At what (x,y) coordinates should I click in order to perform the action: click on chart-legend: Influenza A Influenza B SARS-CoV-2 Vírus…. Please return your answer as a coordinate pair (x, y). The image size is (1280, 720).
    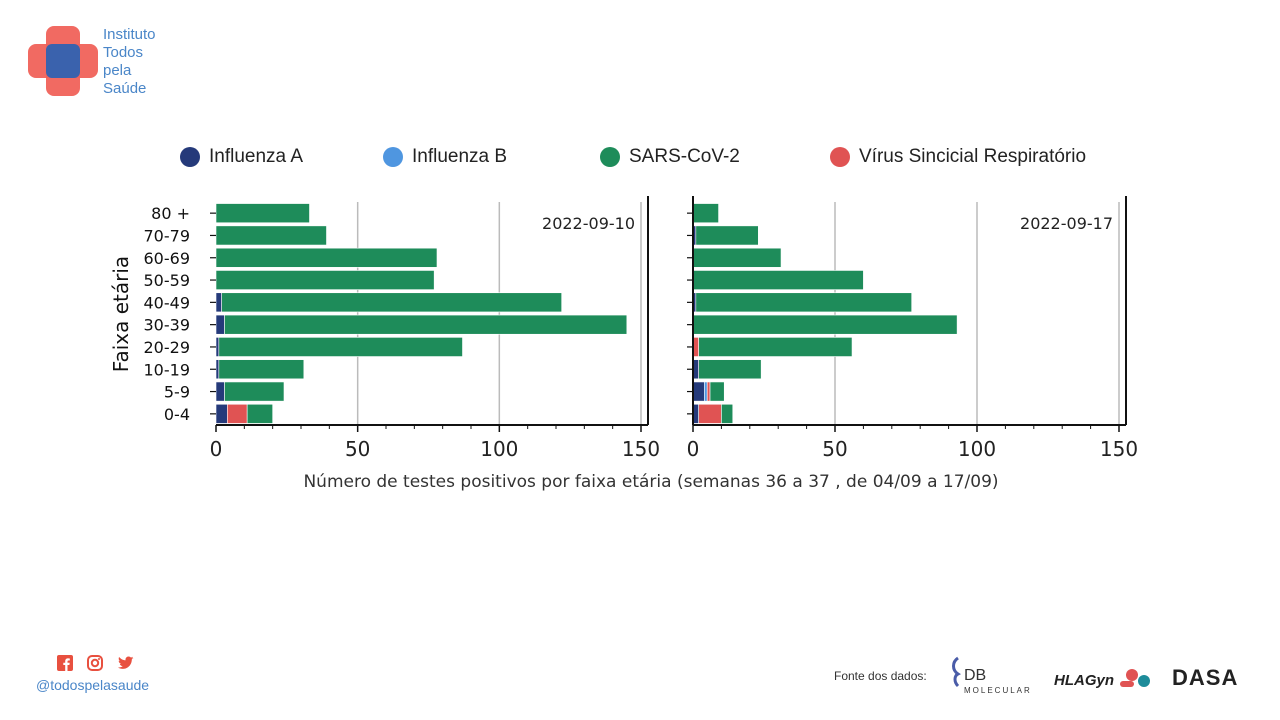
    Looking at the image, I should click on (660, 158).